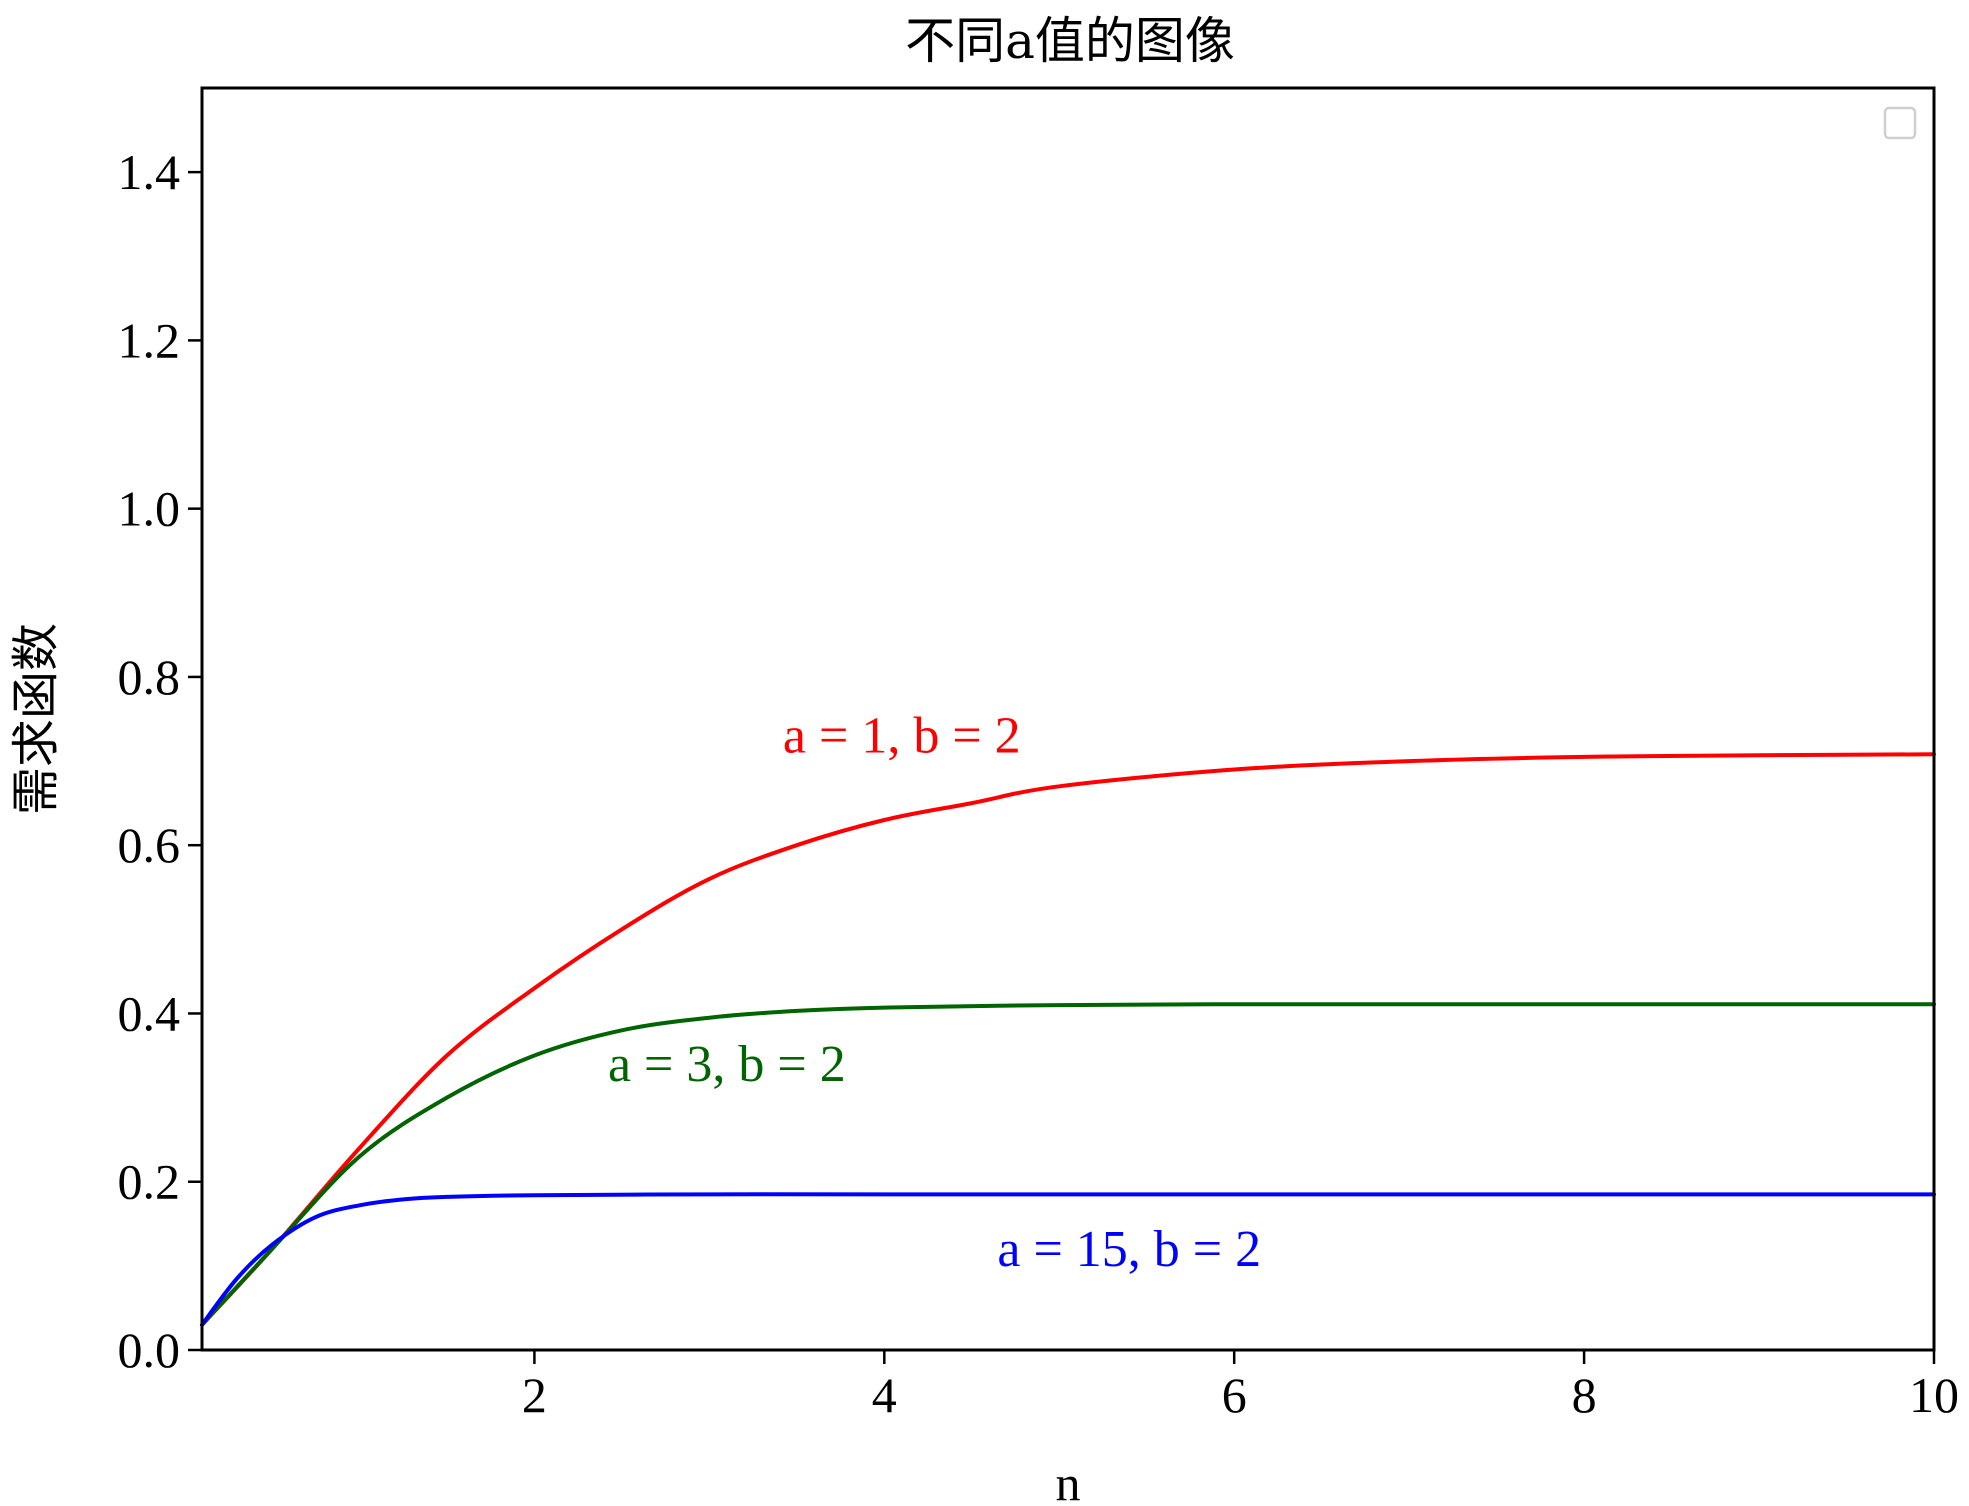 The width and height of the screenshot is (1969, 1506). Describe the element at coordinates (149, 677) in the screenshot. I see `y-tick-label: 0.8` at that location.